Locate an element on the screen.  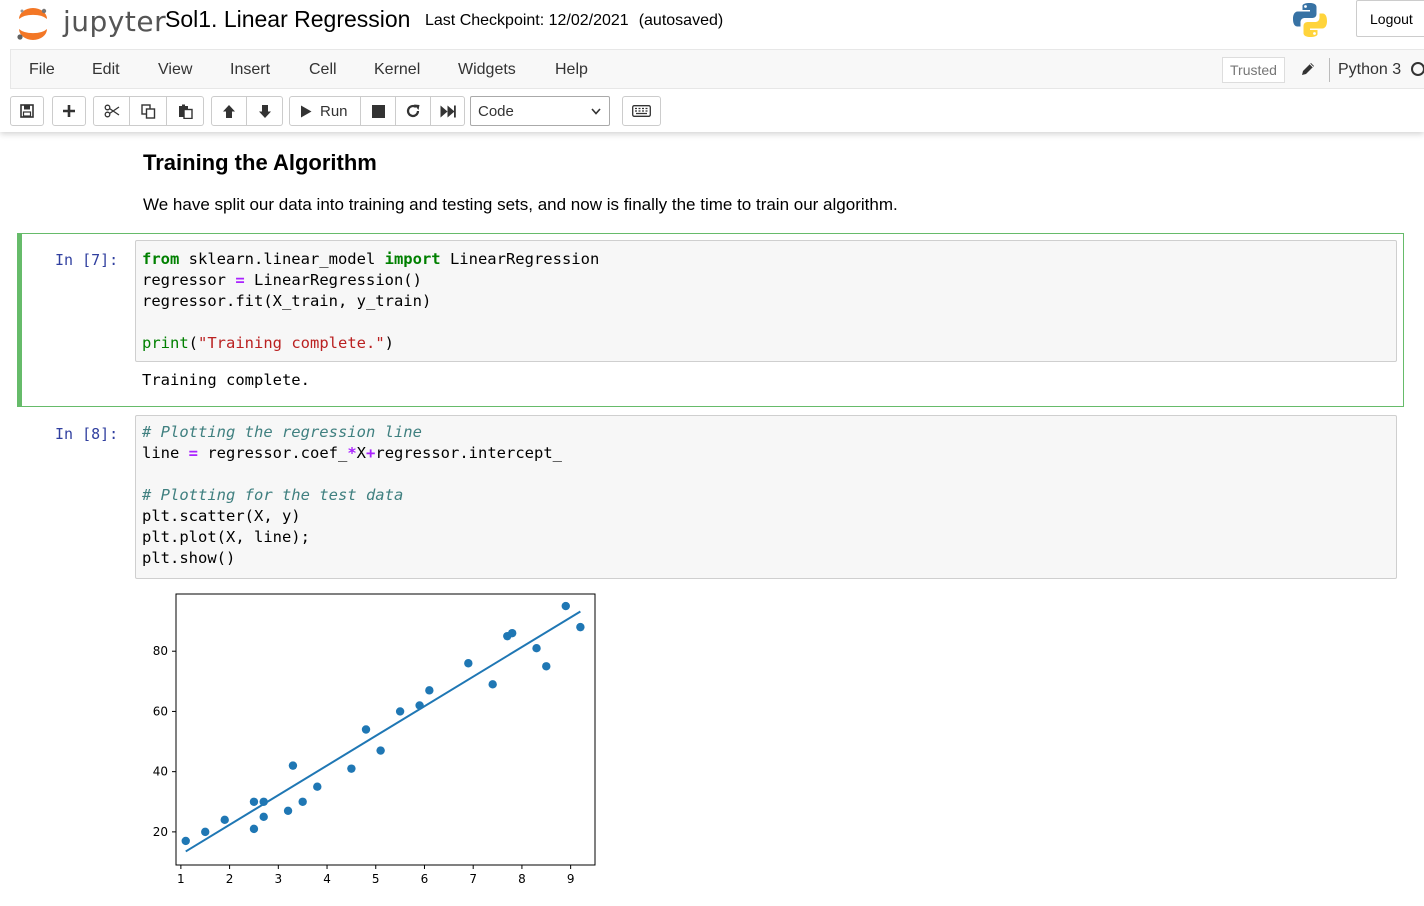
restart-run-all-button is located at coordinates (448, 111).